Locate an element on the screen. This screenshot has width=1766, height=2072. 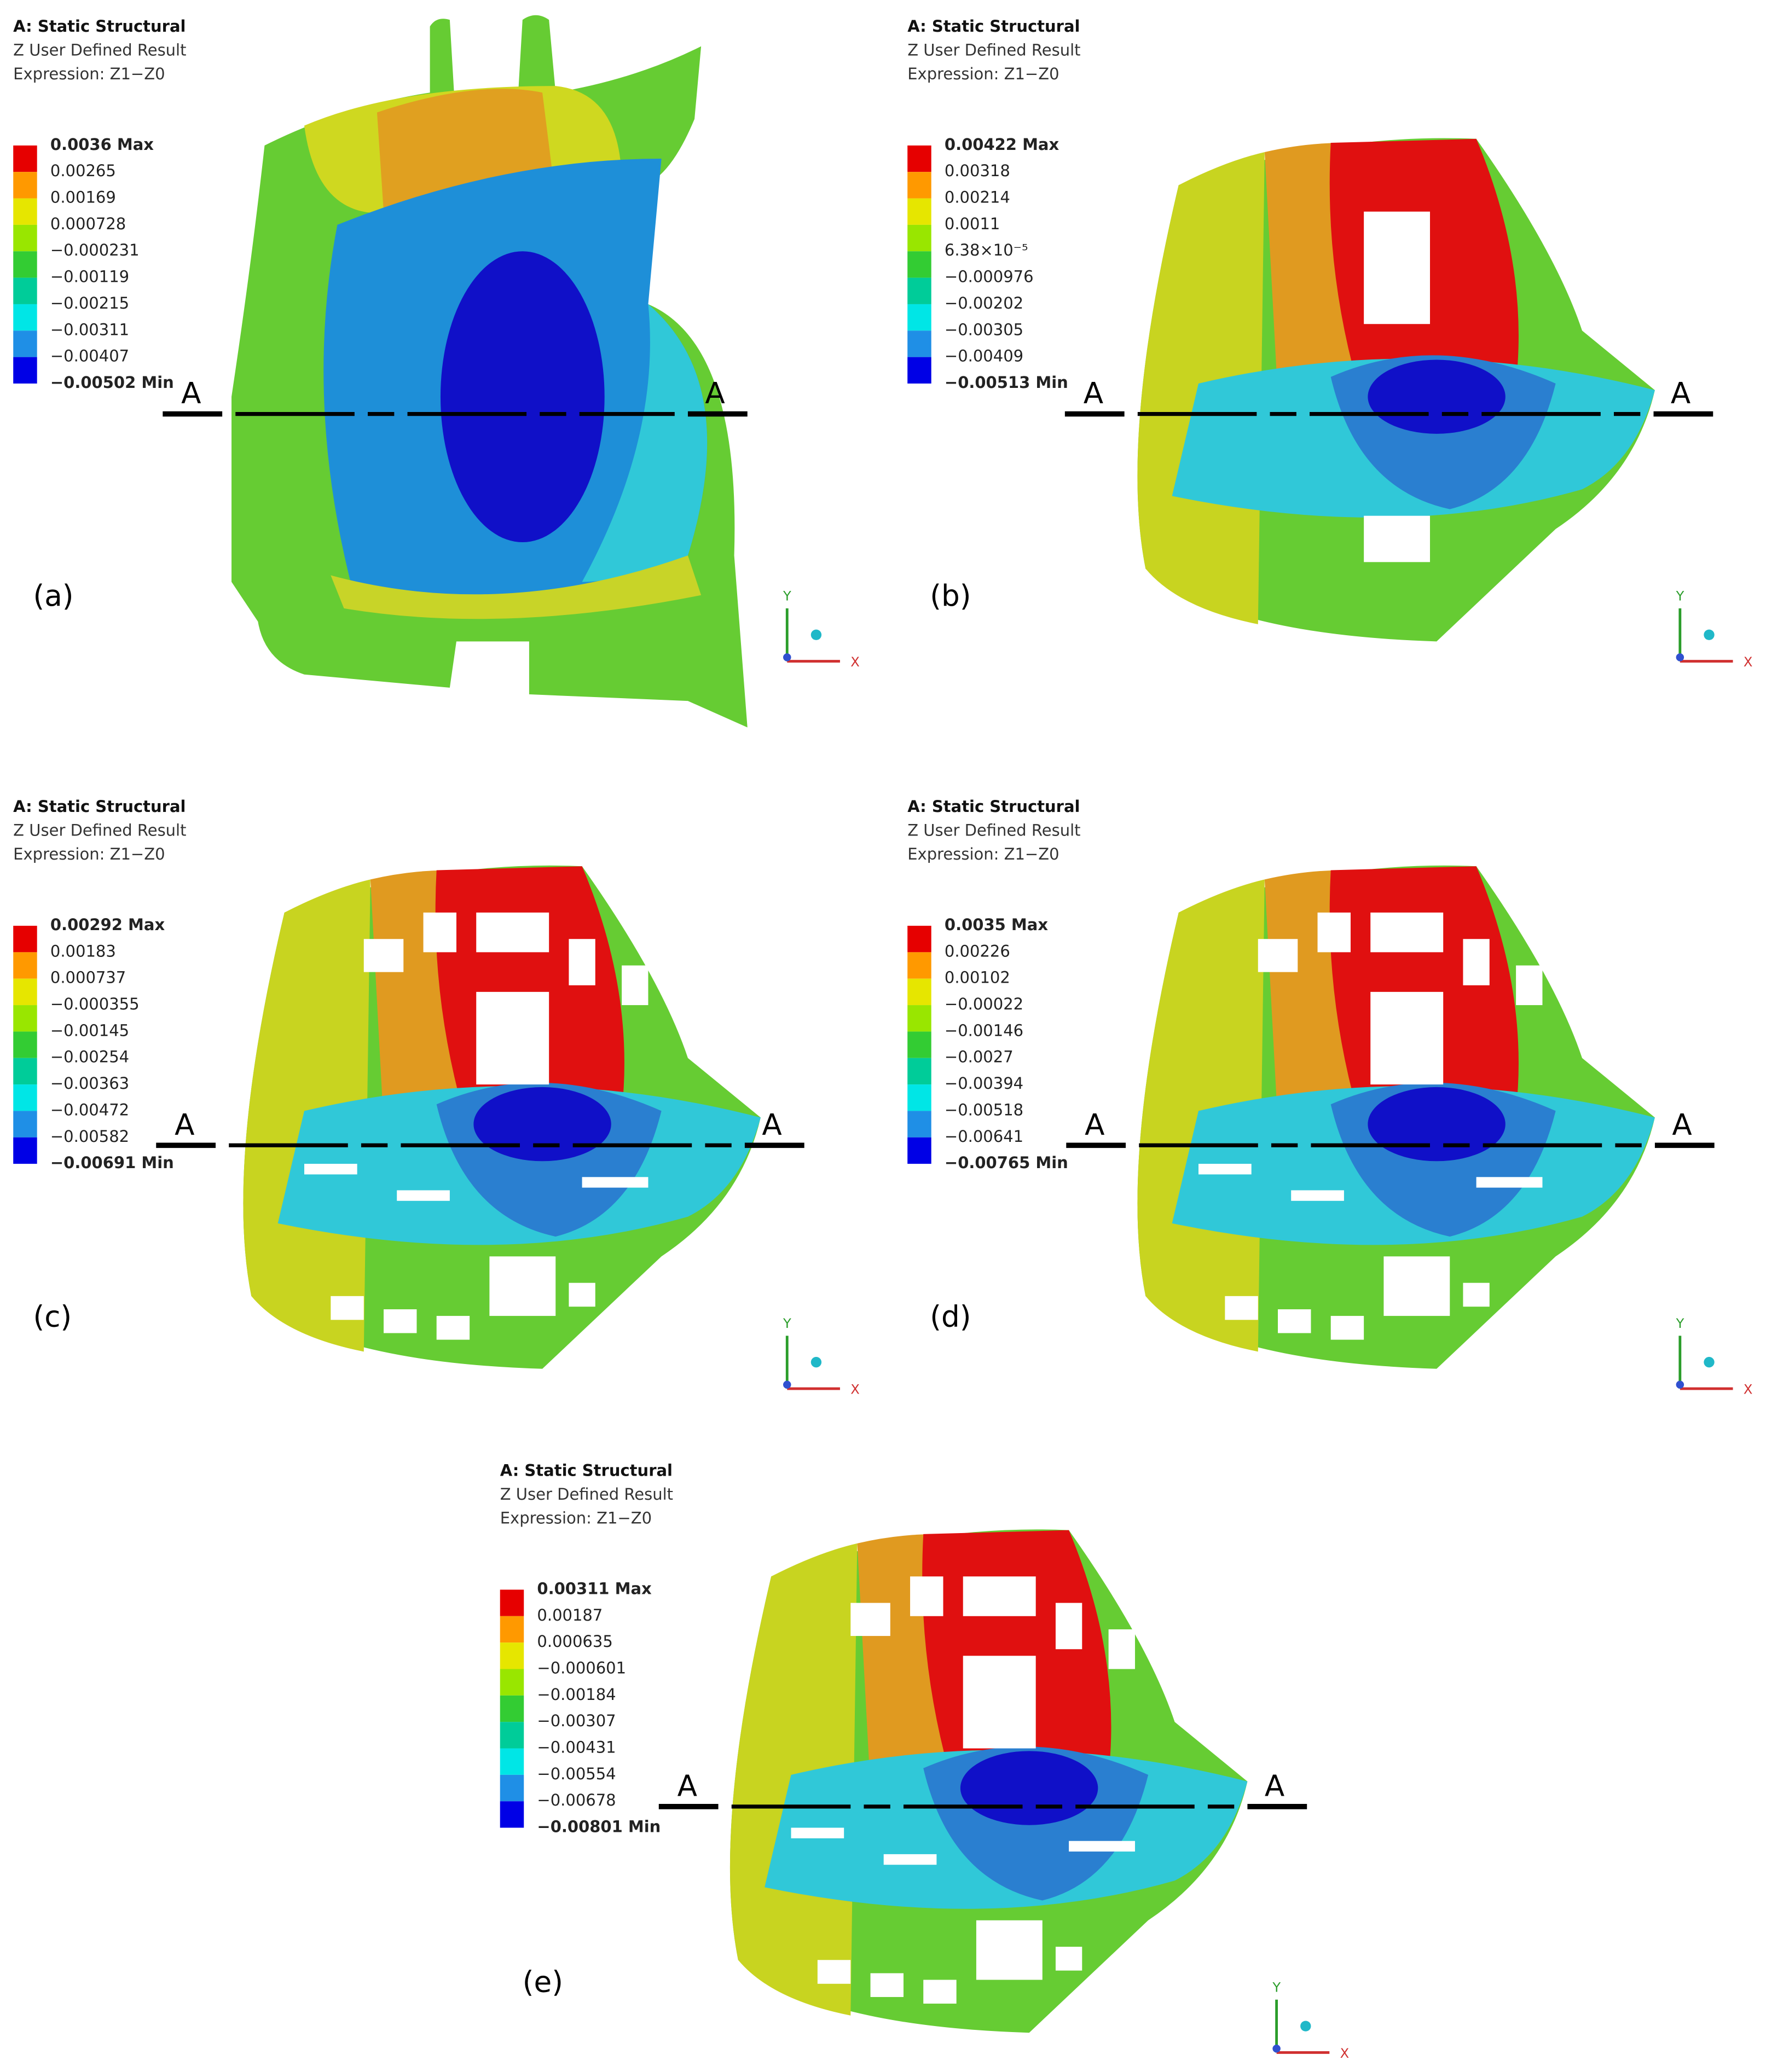
legend-label: 0.00422 Max is located at coordinates (1002, 144).